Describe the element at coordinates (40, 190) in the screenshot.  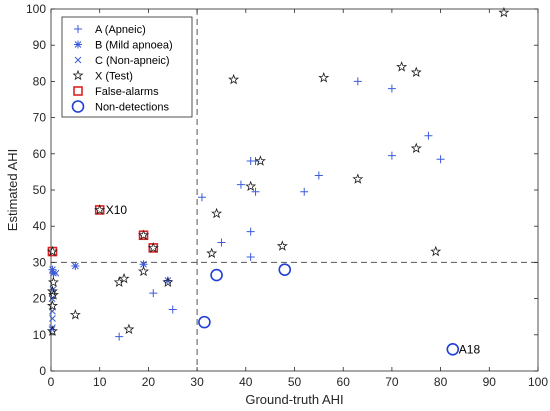
I see `y-tick-label: 50` at that location.